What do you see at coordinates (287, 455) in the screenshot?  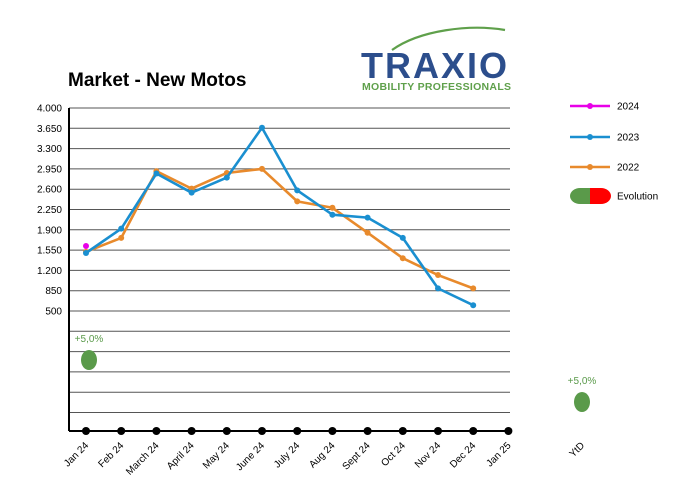 I see `x-tick-label: July 24` at bounding box center [287, 455].